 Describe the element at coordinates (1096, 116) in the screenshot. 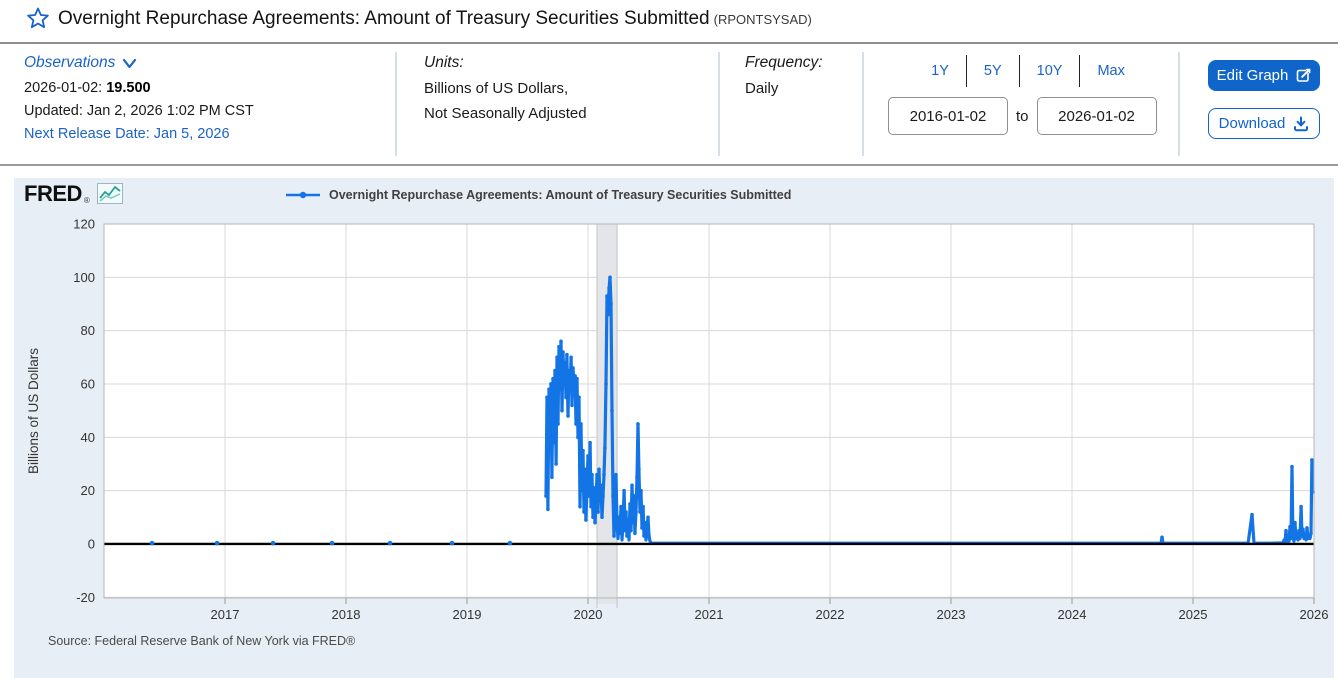

I see `end-date-input` at that location.